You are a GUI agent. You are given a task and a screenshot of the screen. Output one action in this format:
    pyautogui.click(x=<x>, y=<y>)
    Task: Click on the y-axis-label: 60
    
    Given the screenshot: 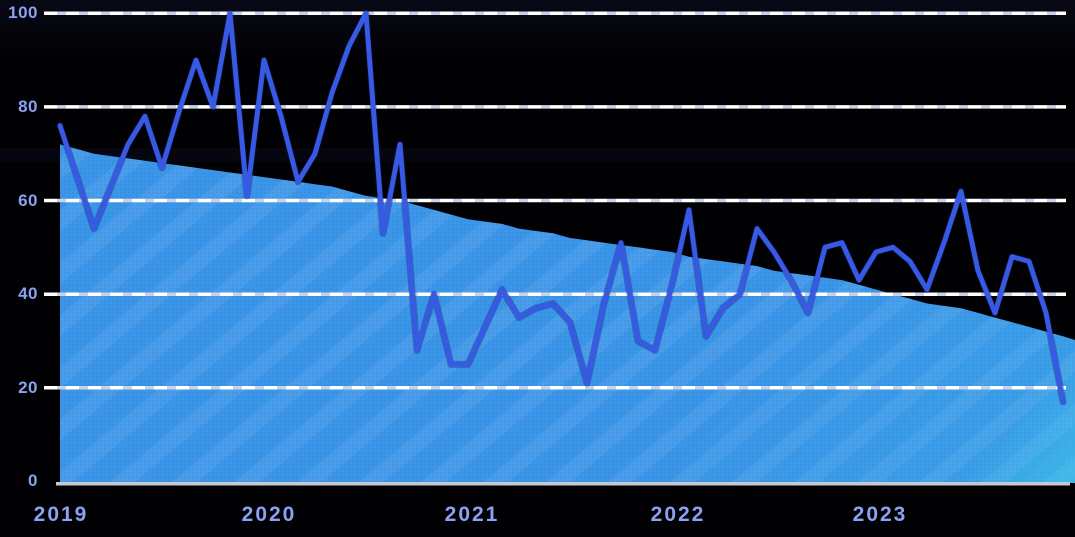 What is the action you would take?
    pyautogui.click(x=28, y=200)
    